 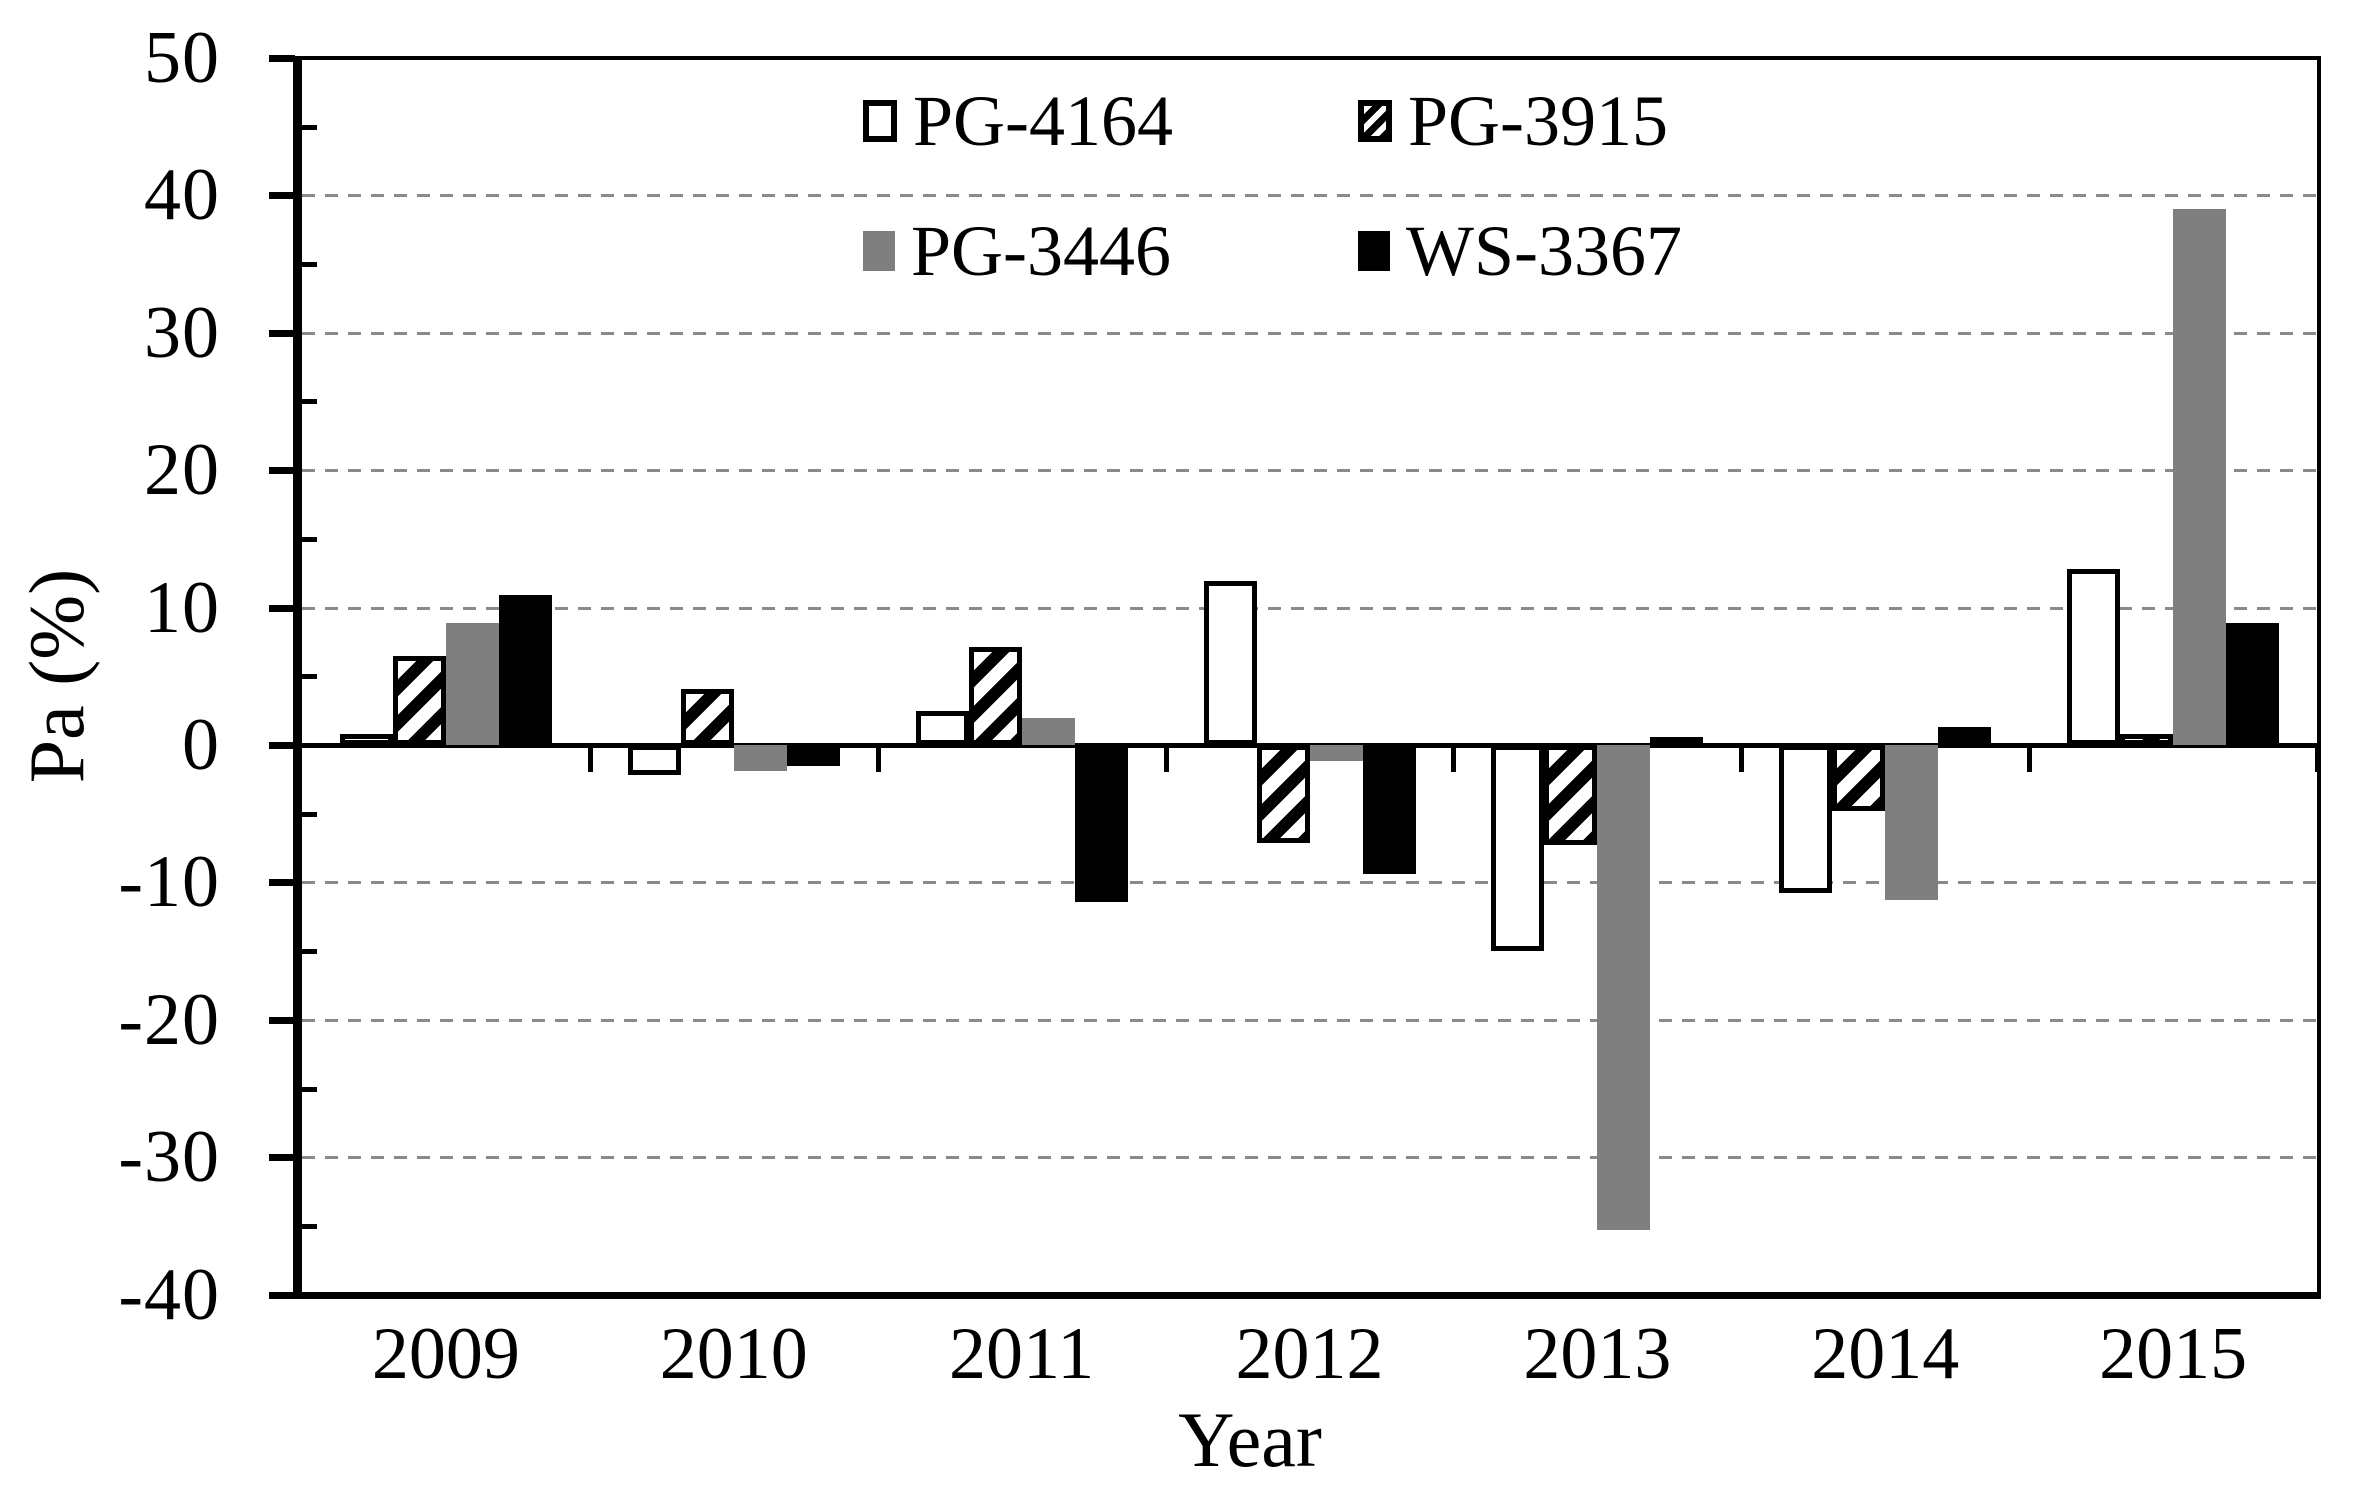 I want to click on gridline--20, so click(x=1309, y=1020).